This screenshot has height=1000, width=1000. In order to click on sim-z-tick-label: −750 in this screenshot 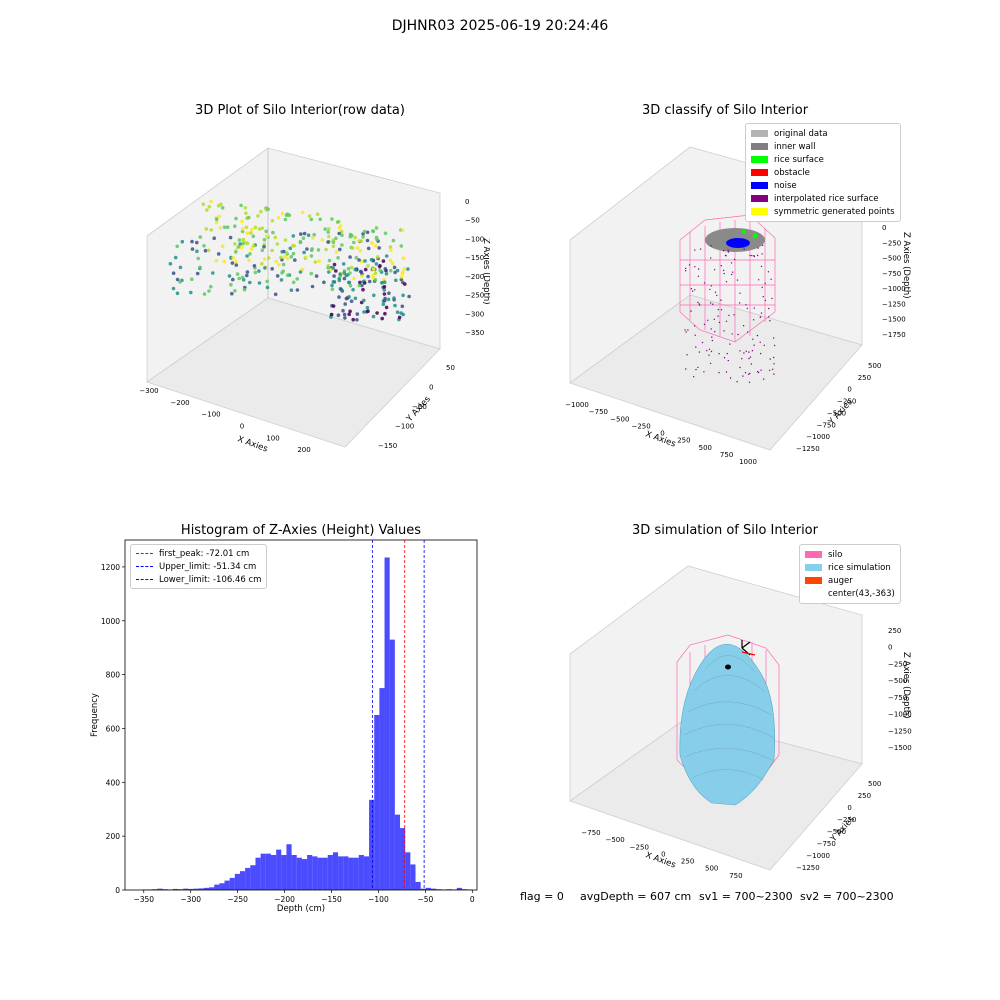, I will do `click(897, 698)`.